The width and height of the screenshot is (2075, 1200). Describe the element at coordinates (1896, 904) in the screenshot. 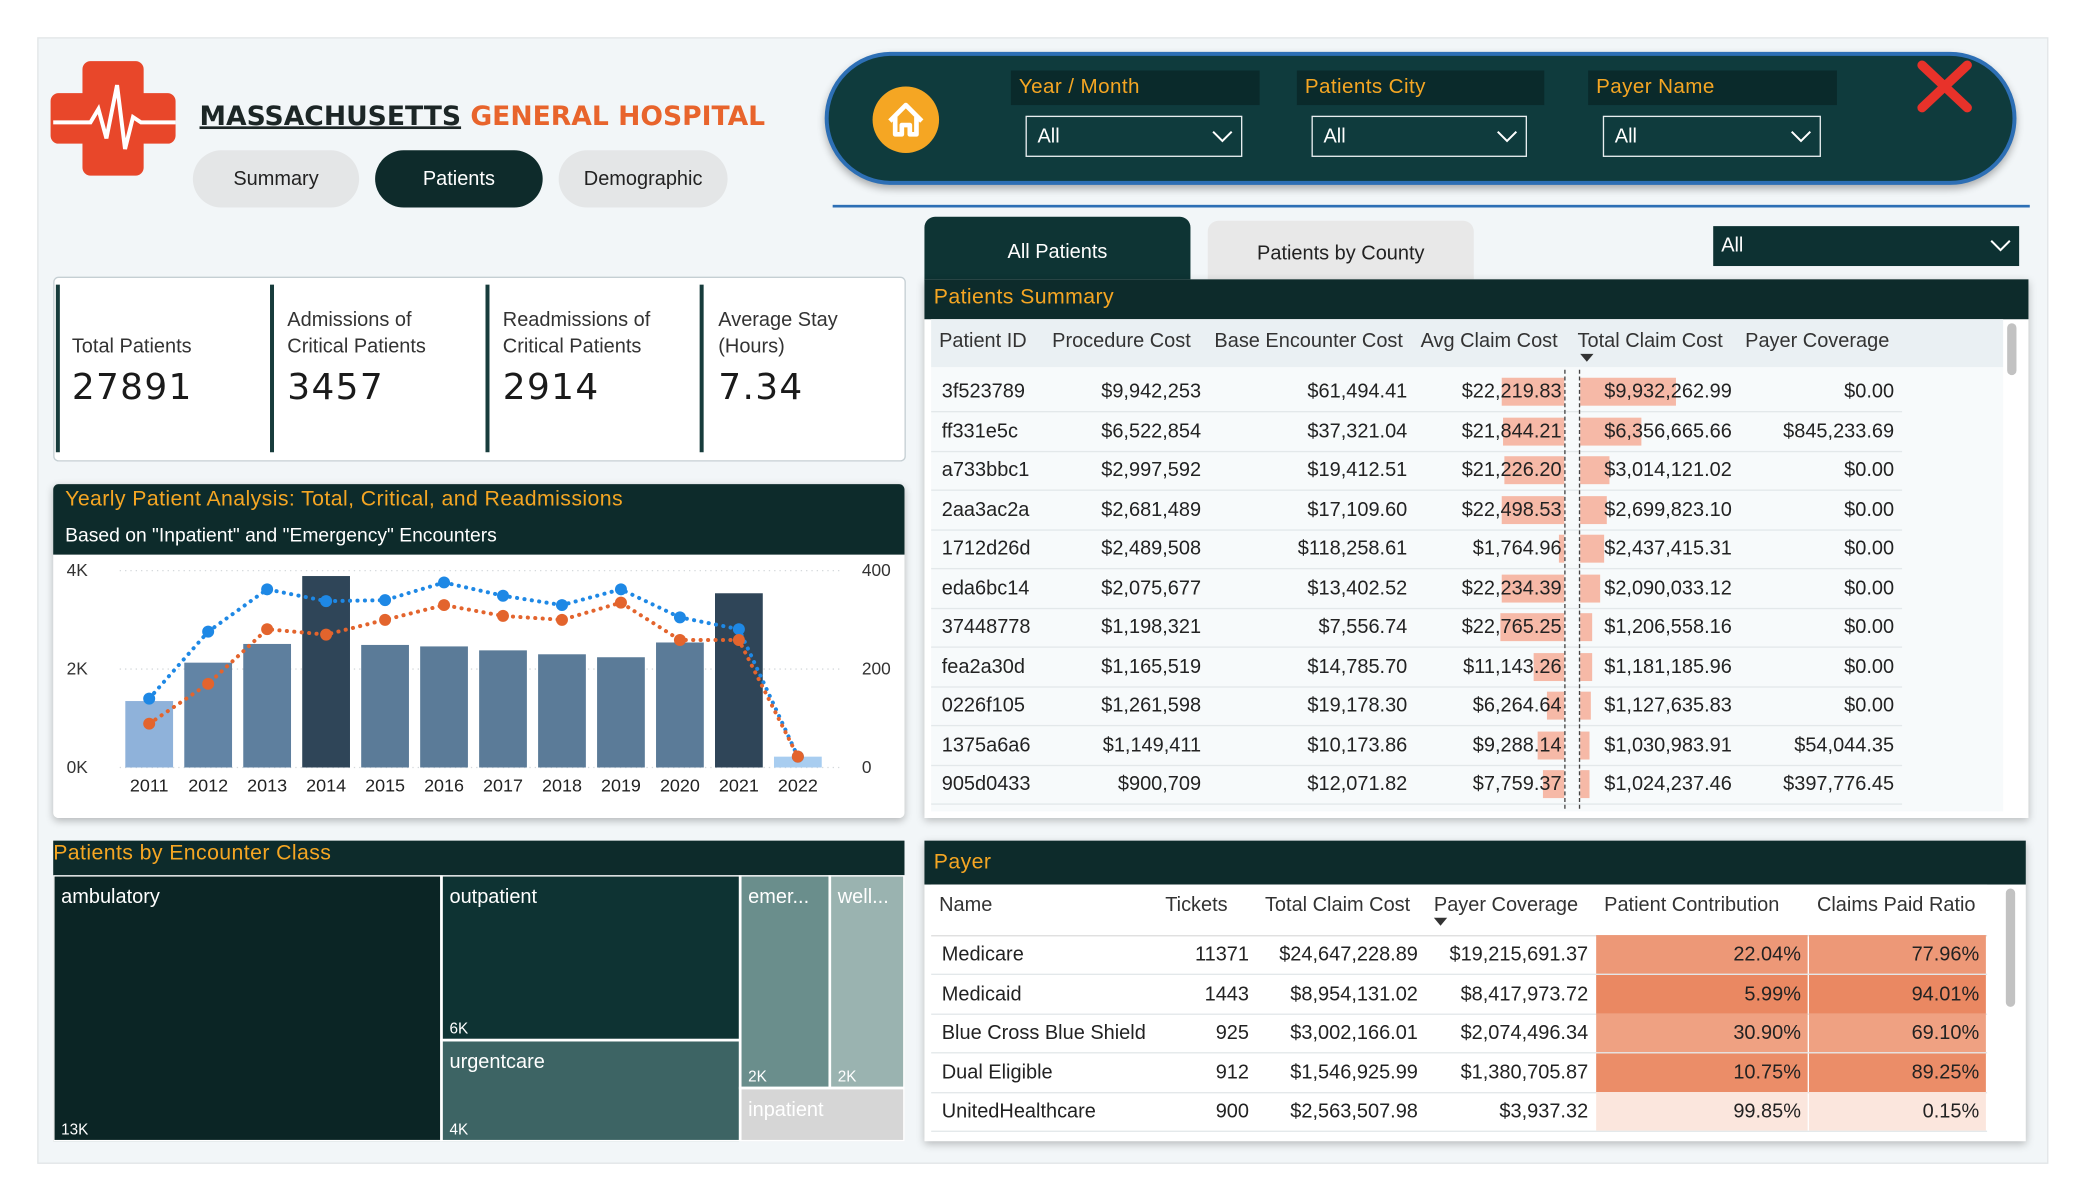

I see `column-header: Claims Paid Ratio` at that location.